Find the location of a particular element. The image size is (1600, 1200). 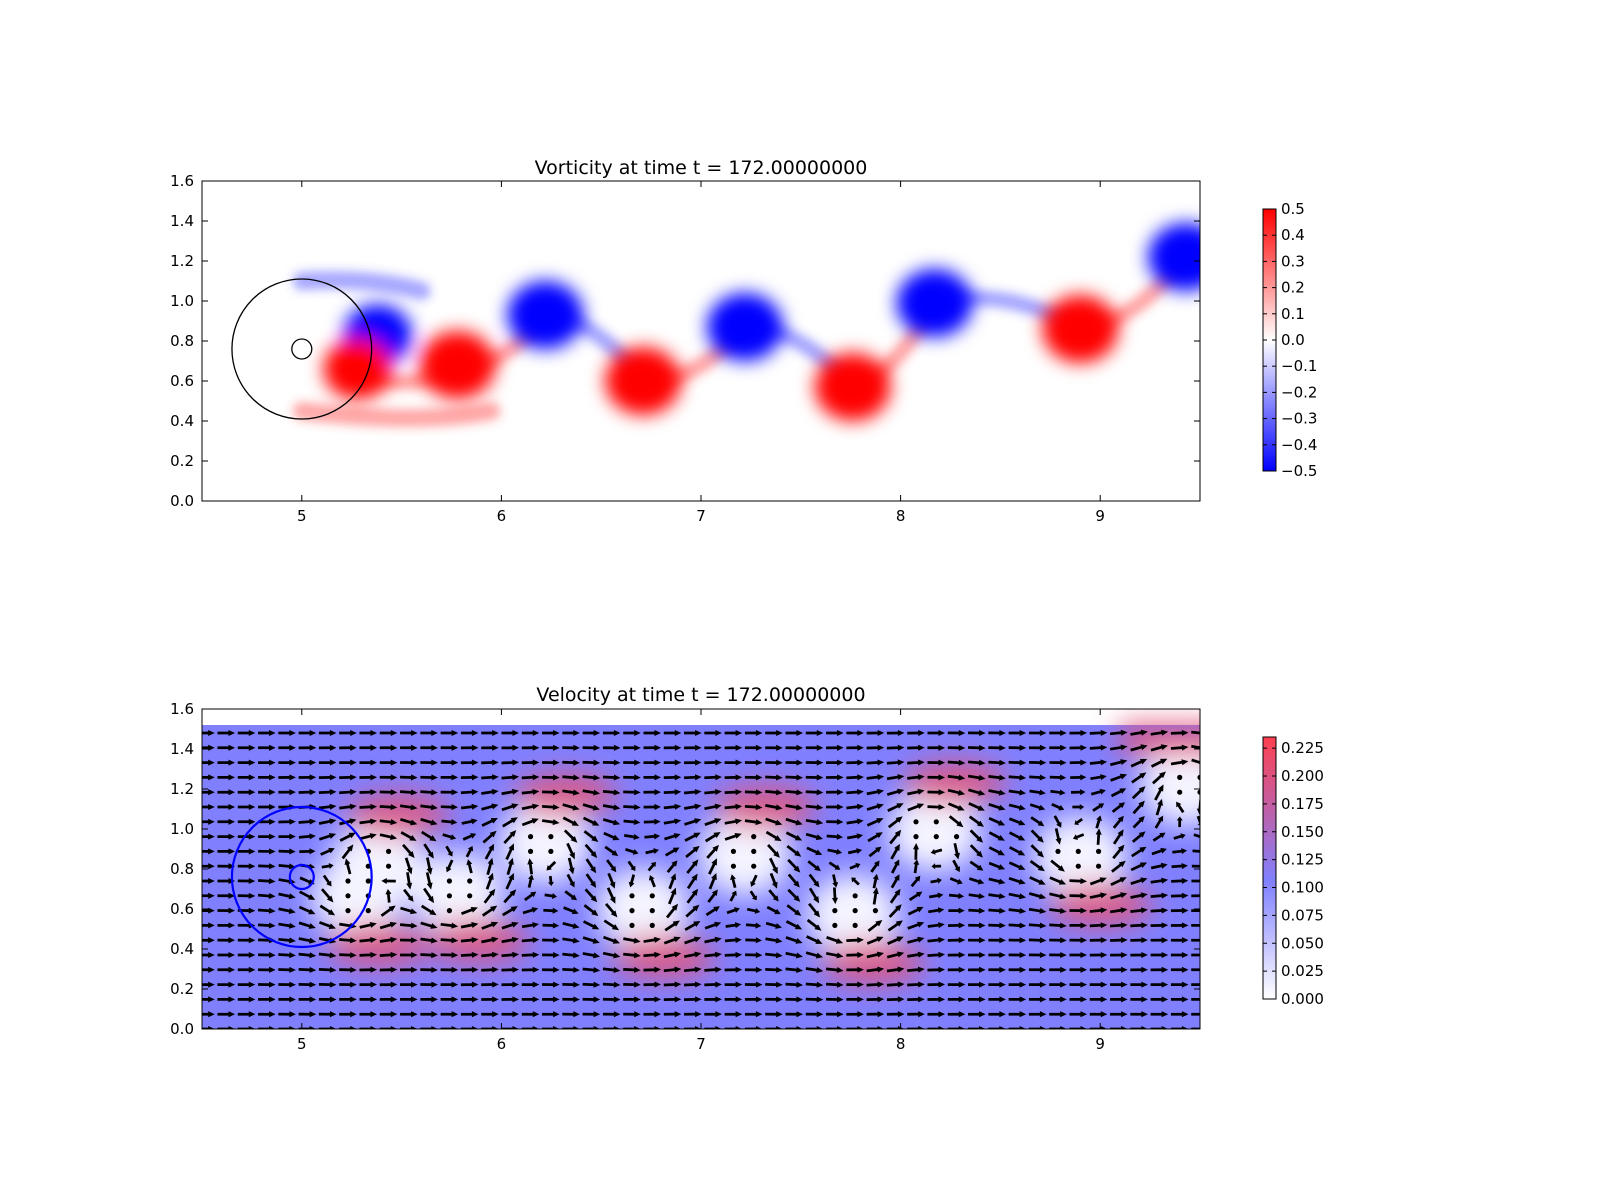

vorticity-title: Vorticity at time t = 172.00000000 is located at coordinates (701, 168).